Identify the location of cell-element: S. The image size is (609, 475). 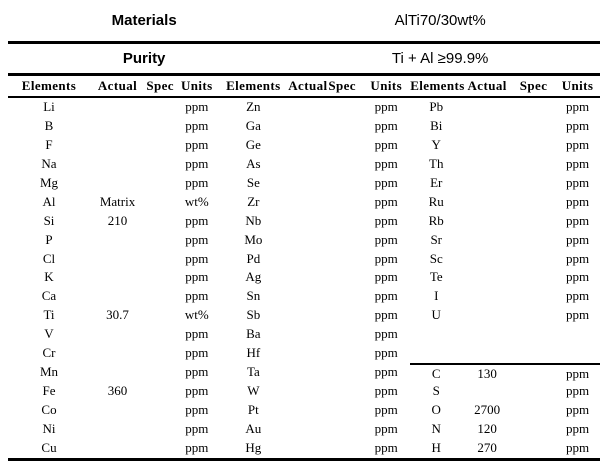
(436, 391).